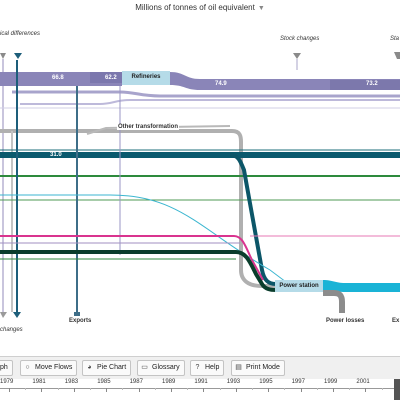  Describe the element at coordinates (361, 286) in the screenshot. I see `flow-electricity-out` at that location.